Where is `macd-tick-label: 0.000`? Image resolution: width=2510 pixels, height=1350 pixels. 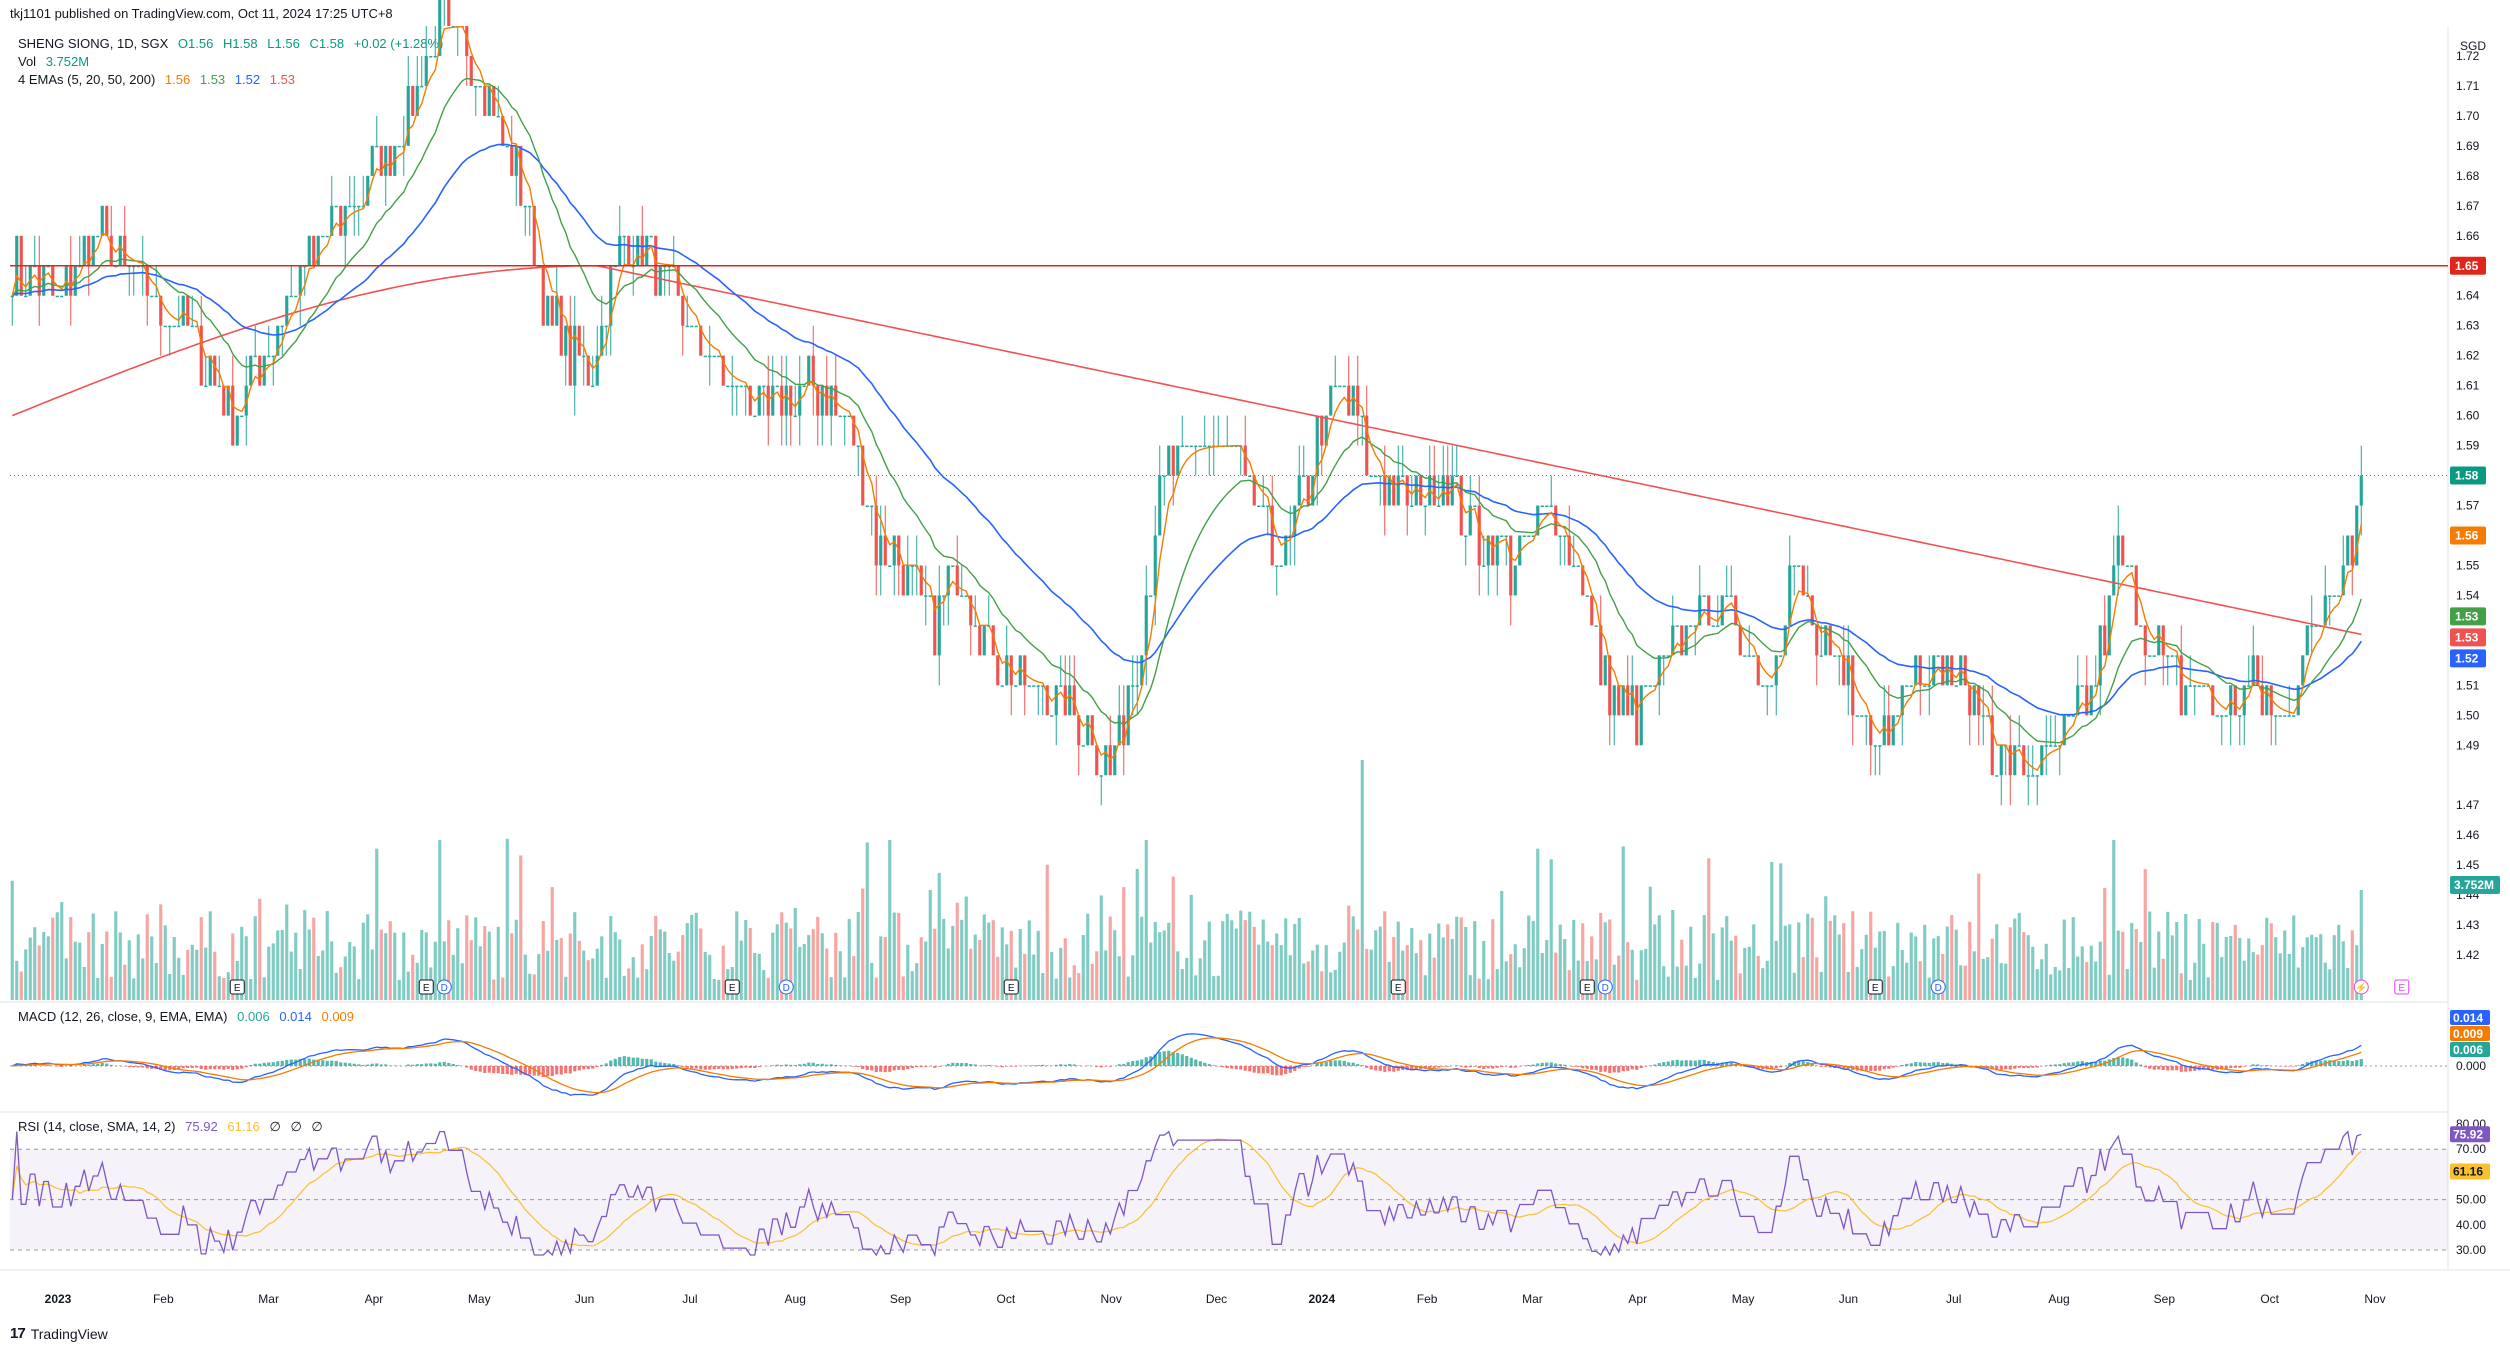
macd-tick-label: 0.000 is located at coordinates (2471, 1066).